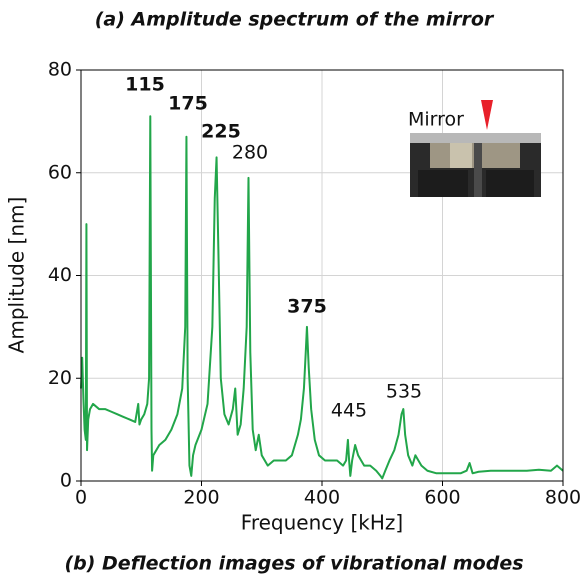 This screenshot has height=582, width=588. What do you see at coordinates (221, 132) in the screenshot?
I see `peak-label: 225` at bounding box center [221, 132].